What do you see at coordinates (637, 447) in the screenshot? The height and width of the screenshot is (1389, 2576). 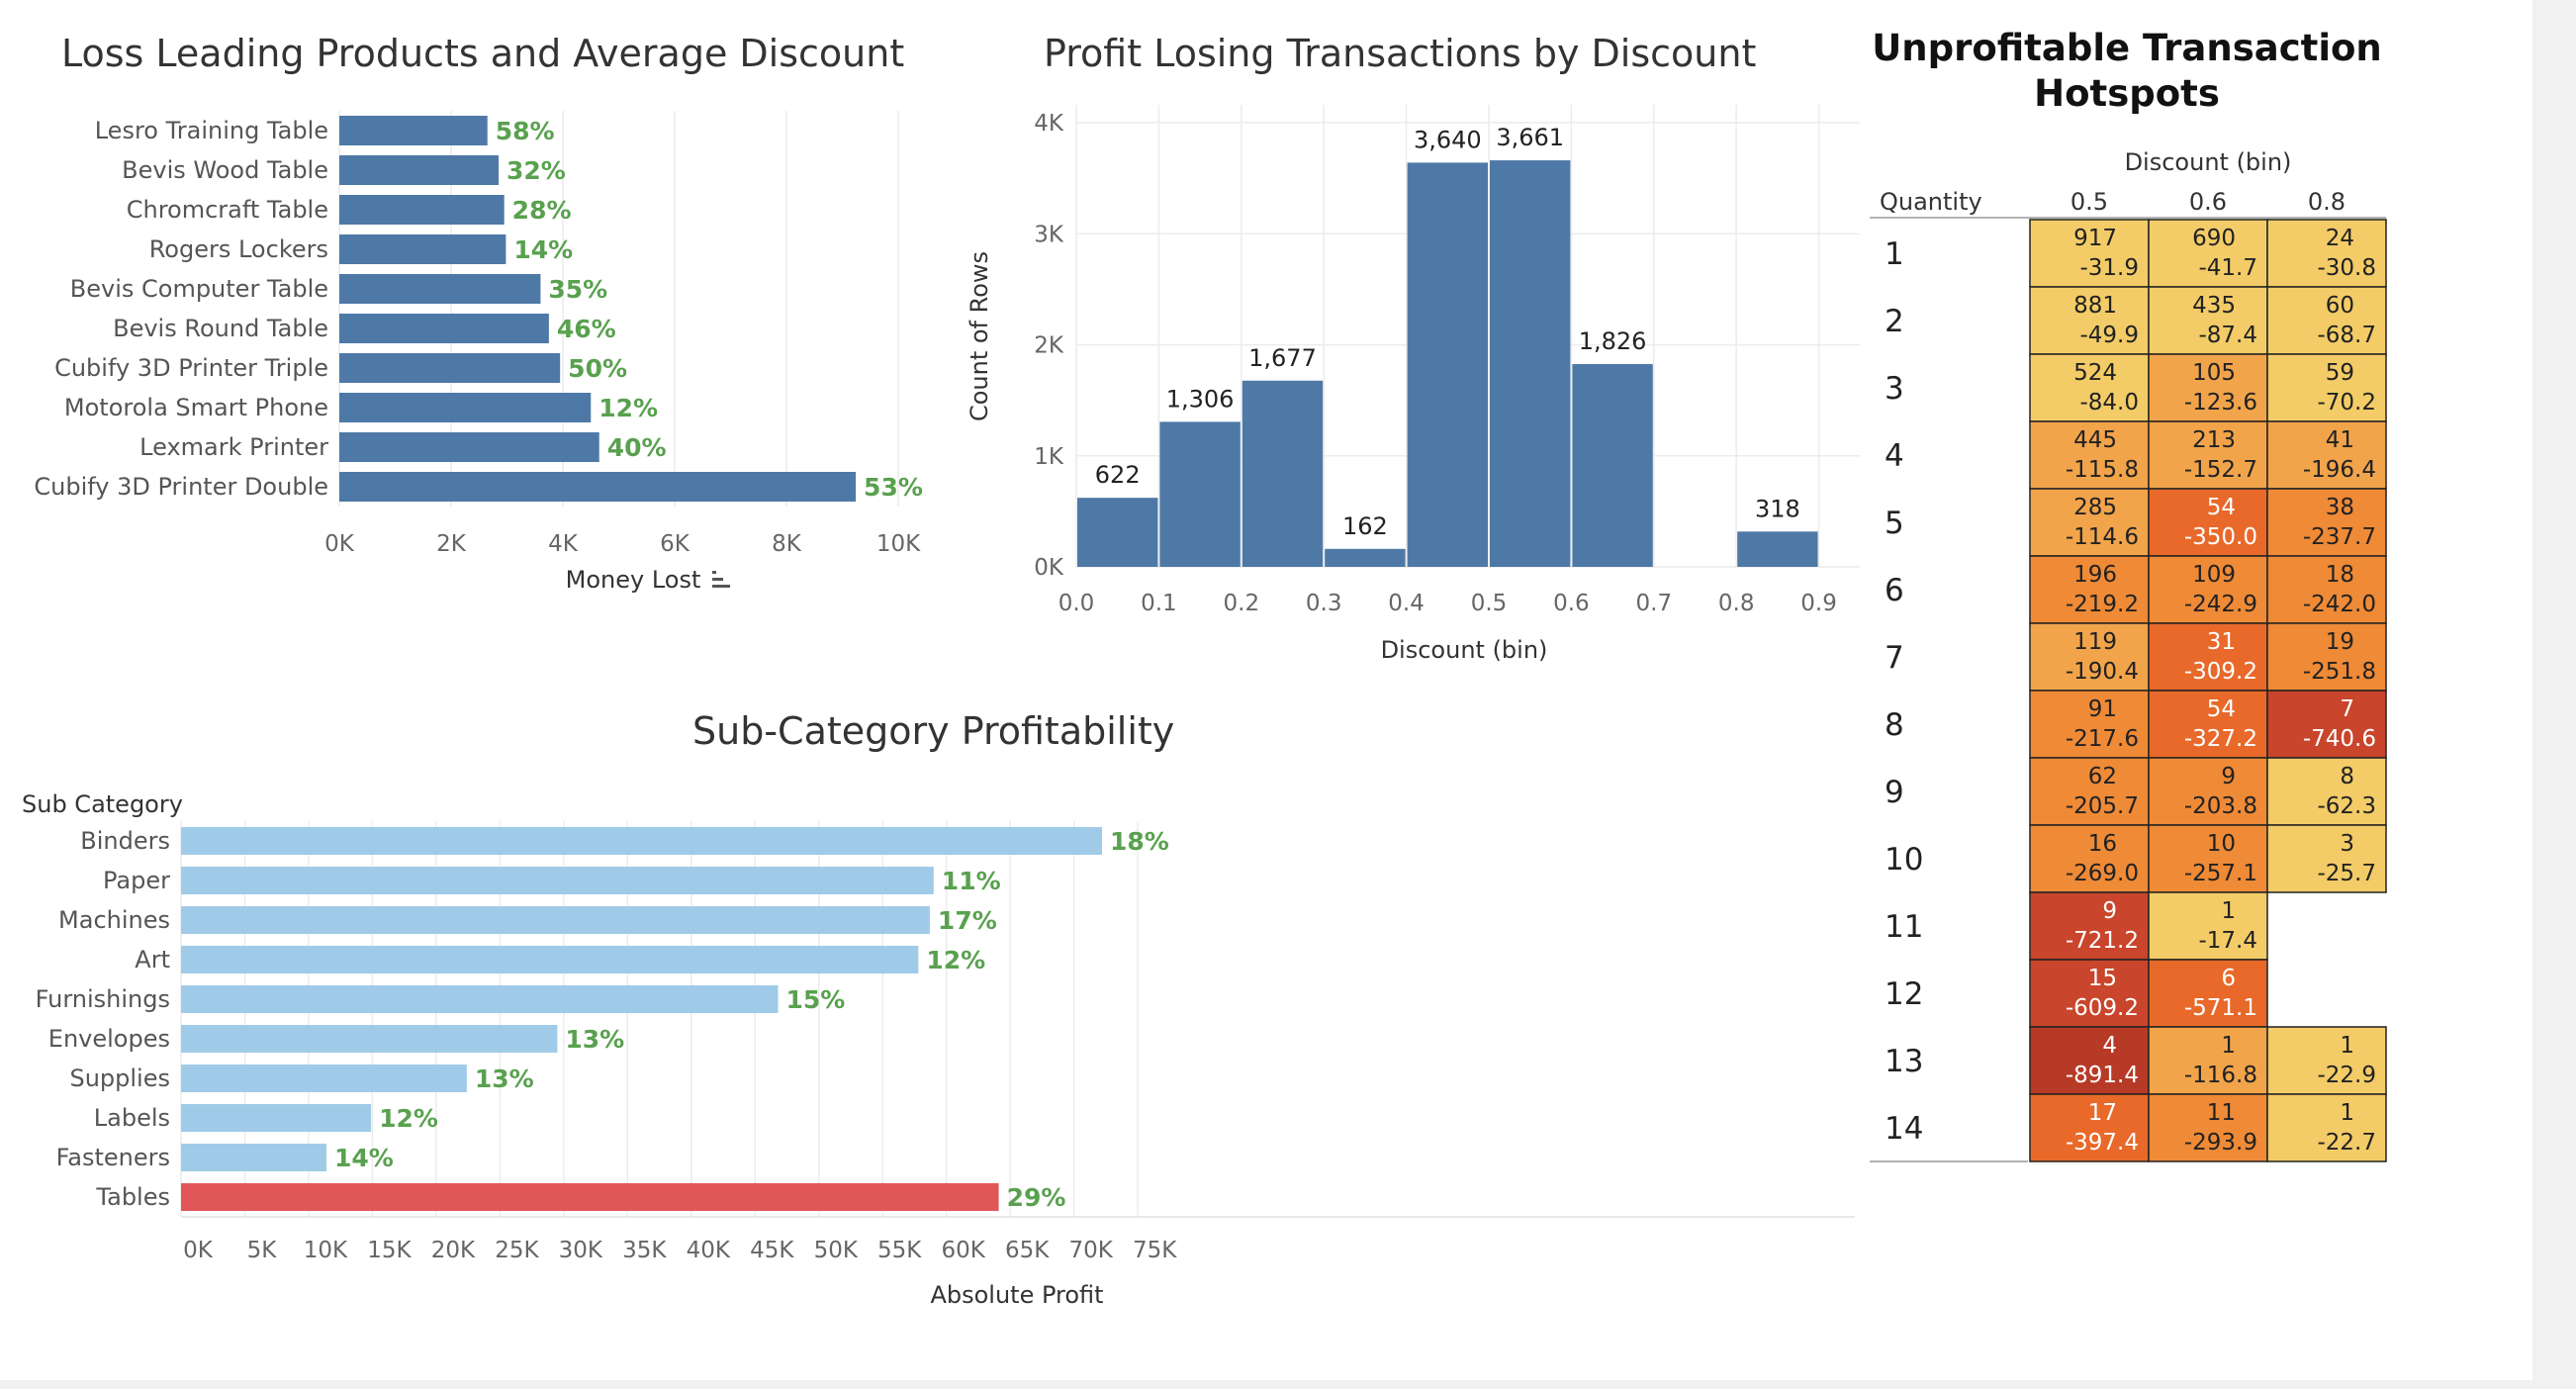 I see `discount-label: 40%` at bounding box center [637, 447].